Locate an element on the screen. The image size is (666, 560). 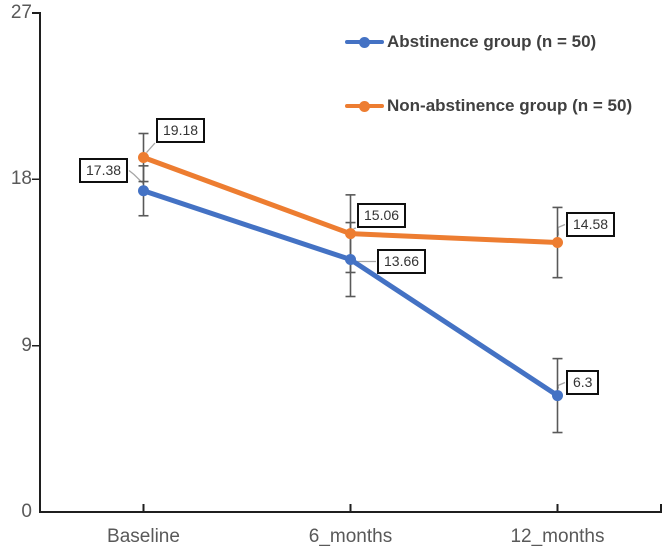
data-label-box: 17.38 is located at coordinates (104, 170).